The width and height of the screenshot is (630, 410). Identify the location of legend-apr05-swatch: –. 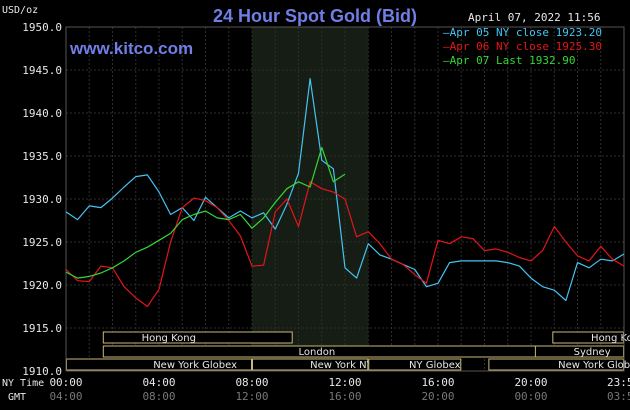
(446, 32).